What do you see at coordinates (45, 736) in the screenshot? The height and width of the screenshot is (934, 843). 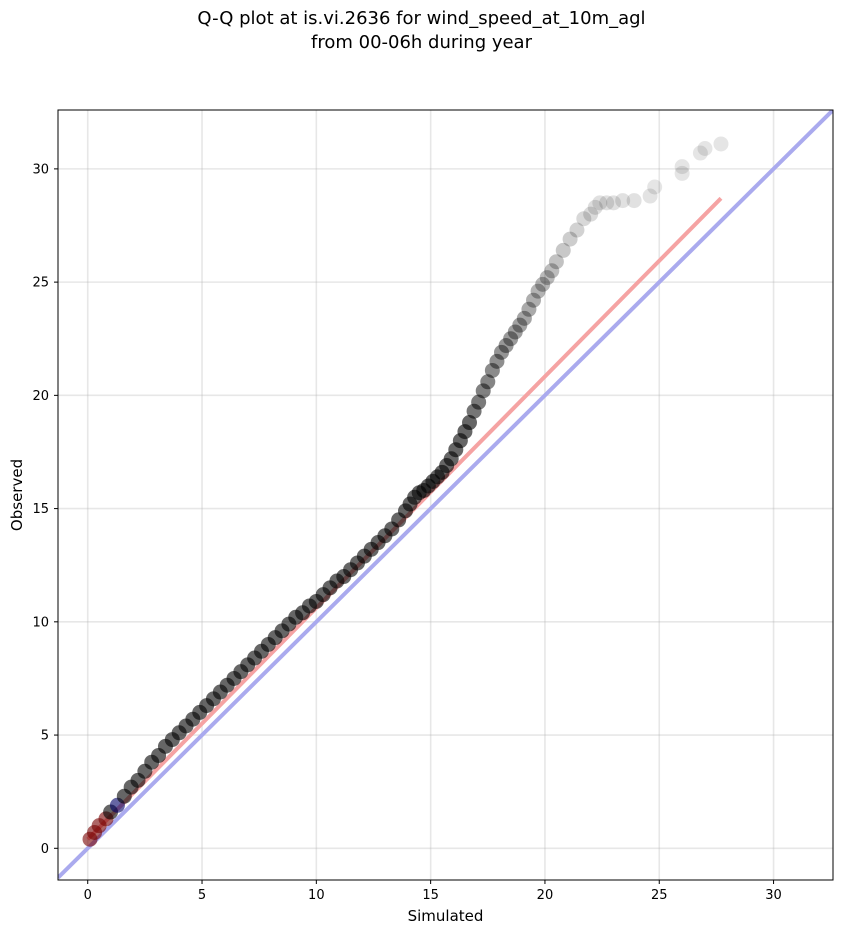 I see `y-tick-label: 5` at bounding box center [45, 736].